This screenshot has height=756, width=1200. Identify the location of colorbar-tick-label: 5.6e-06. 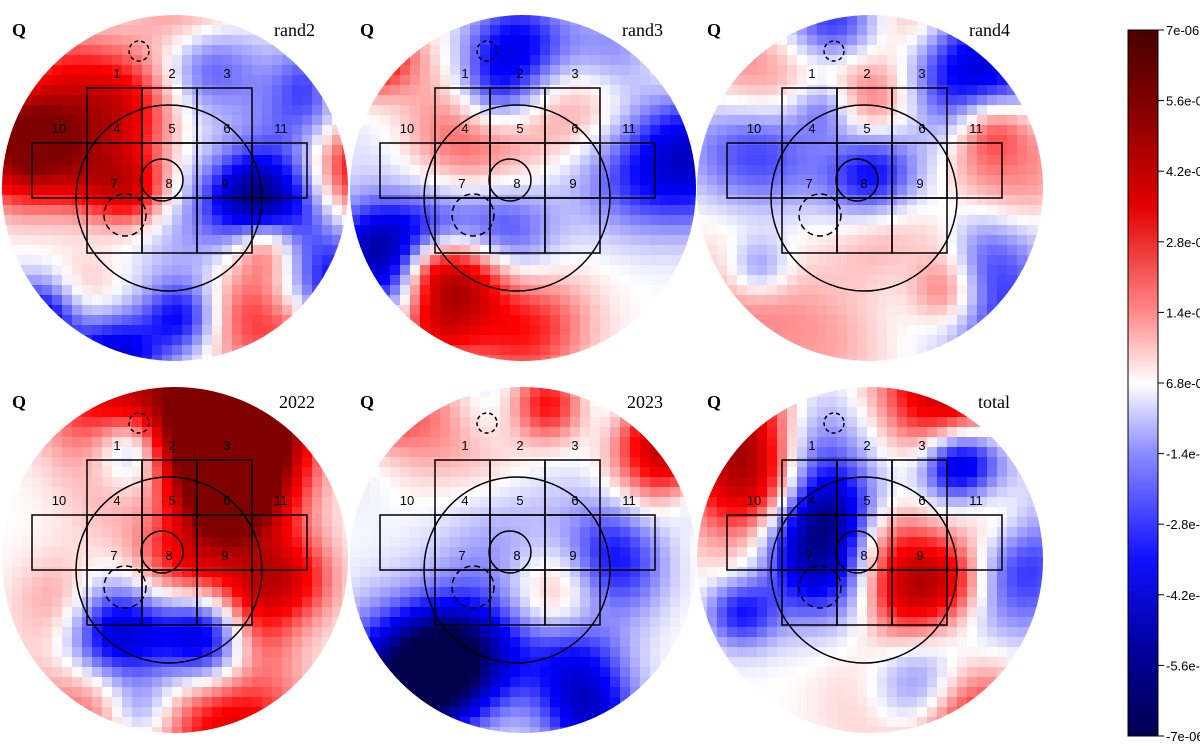
(1183, 101).